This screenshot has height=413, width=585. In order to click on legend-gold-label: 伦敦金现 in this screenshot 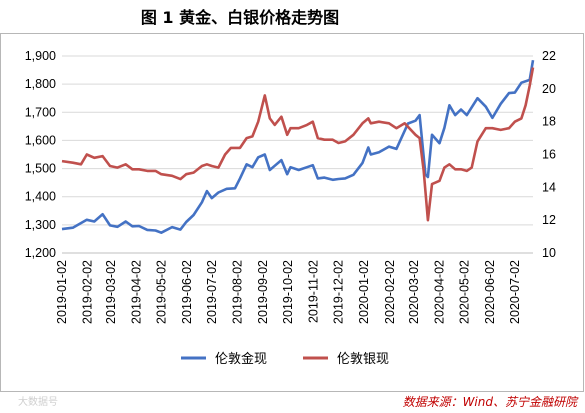, I will do `click(241, 359)`.